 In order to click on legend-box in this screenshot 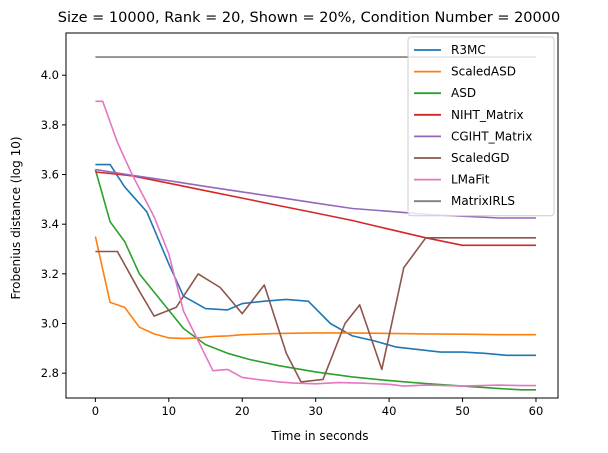, I will do `click(481, 126)`.